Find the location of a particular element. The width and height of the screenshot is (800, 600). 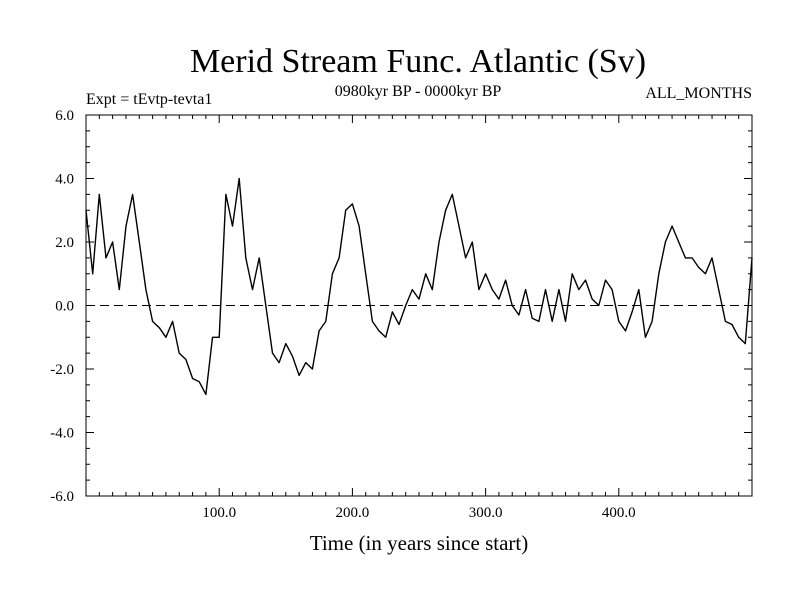

chart-title: Merid Stream Func. Atlantic (Sv) is located at coordinates (418, 61).